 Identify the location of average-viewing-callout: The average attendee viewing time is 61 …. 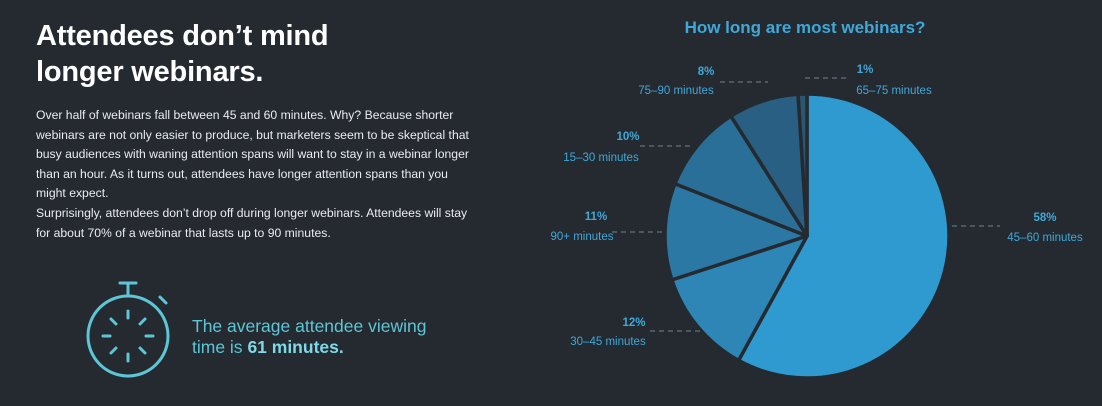
(322, 337).